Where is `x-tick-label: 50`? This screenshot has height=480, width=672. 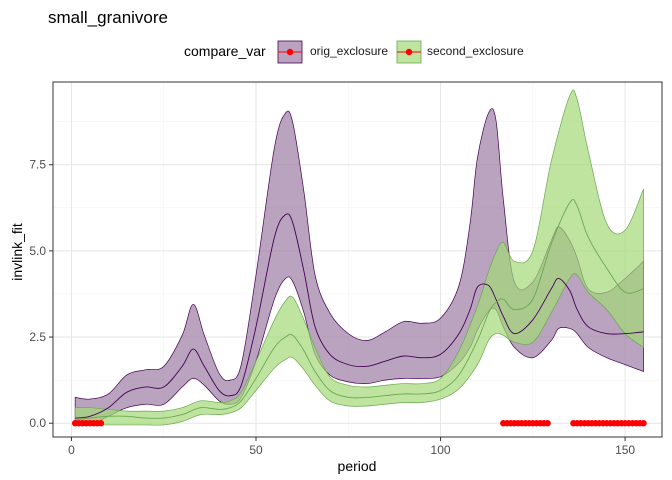 x-tick-label: 50 is located at coordinates (256, 450).